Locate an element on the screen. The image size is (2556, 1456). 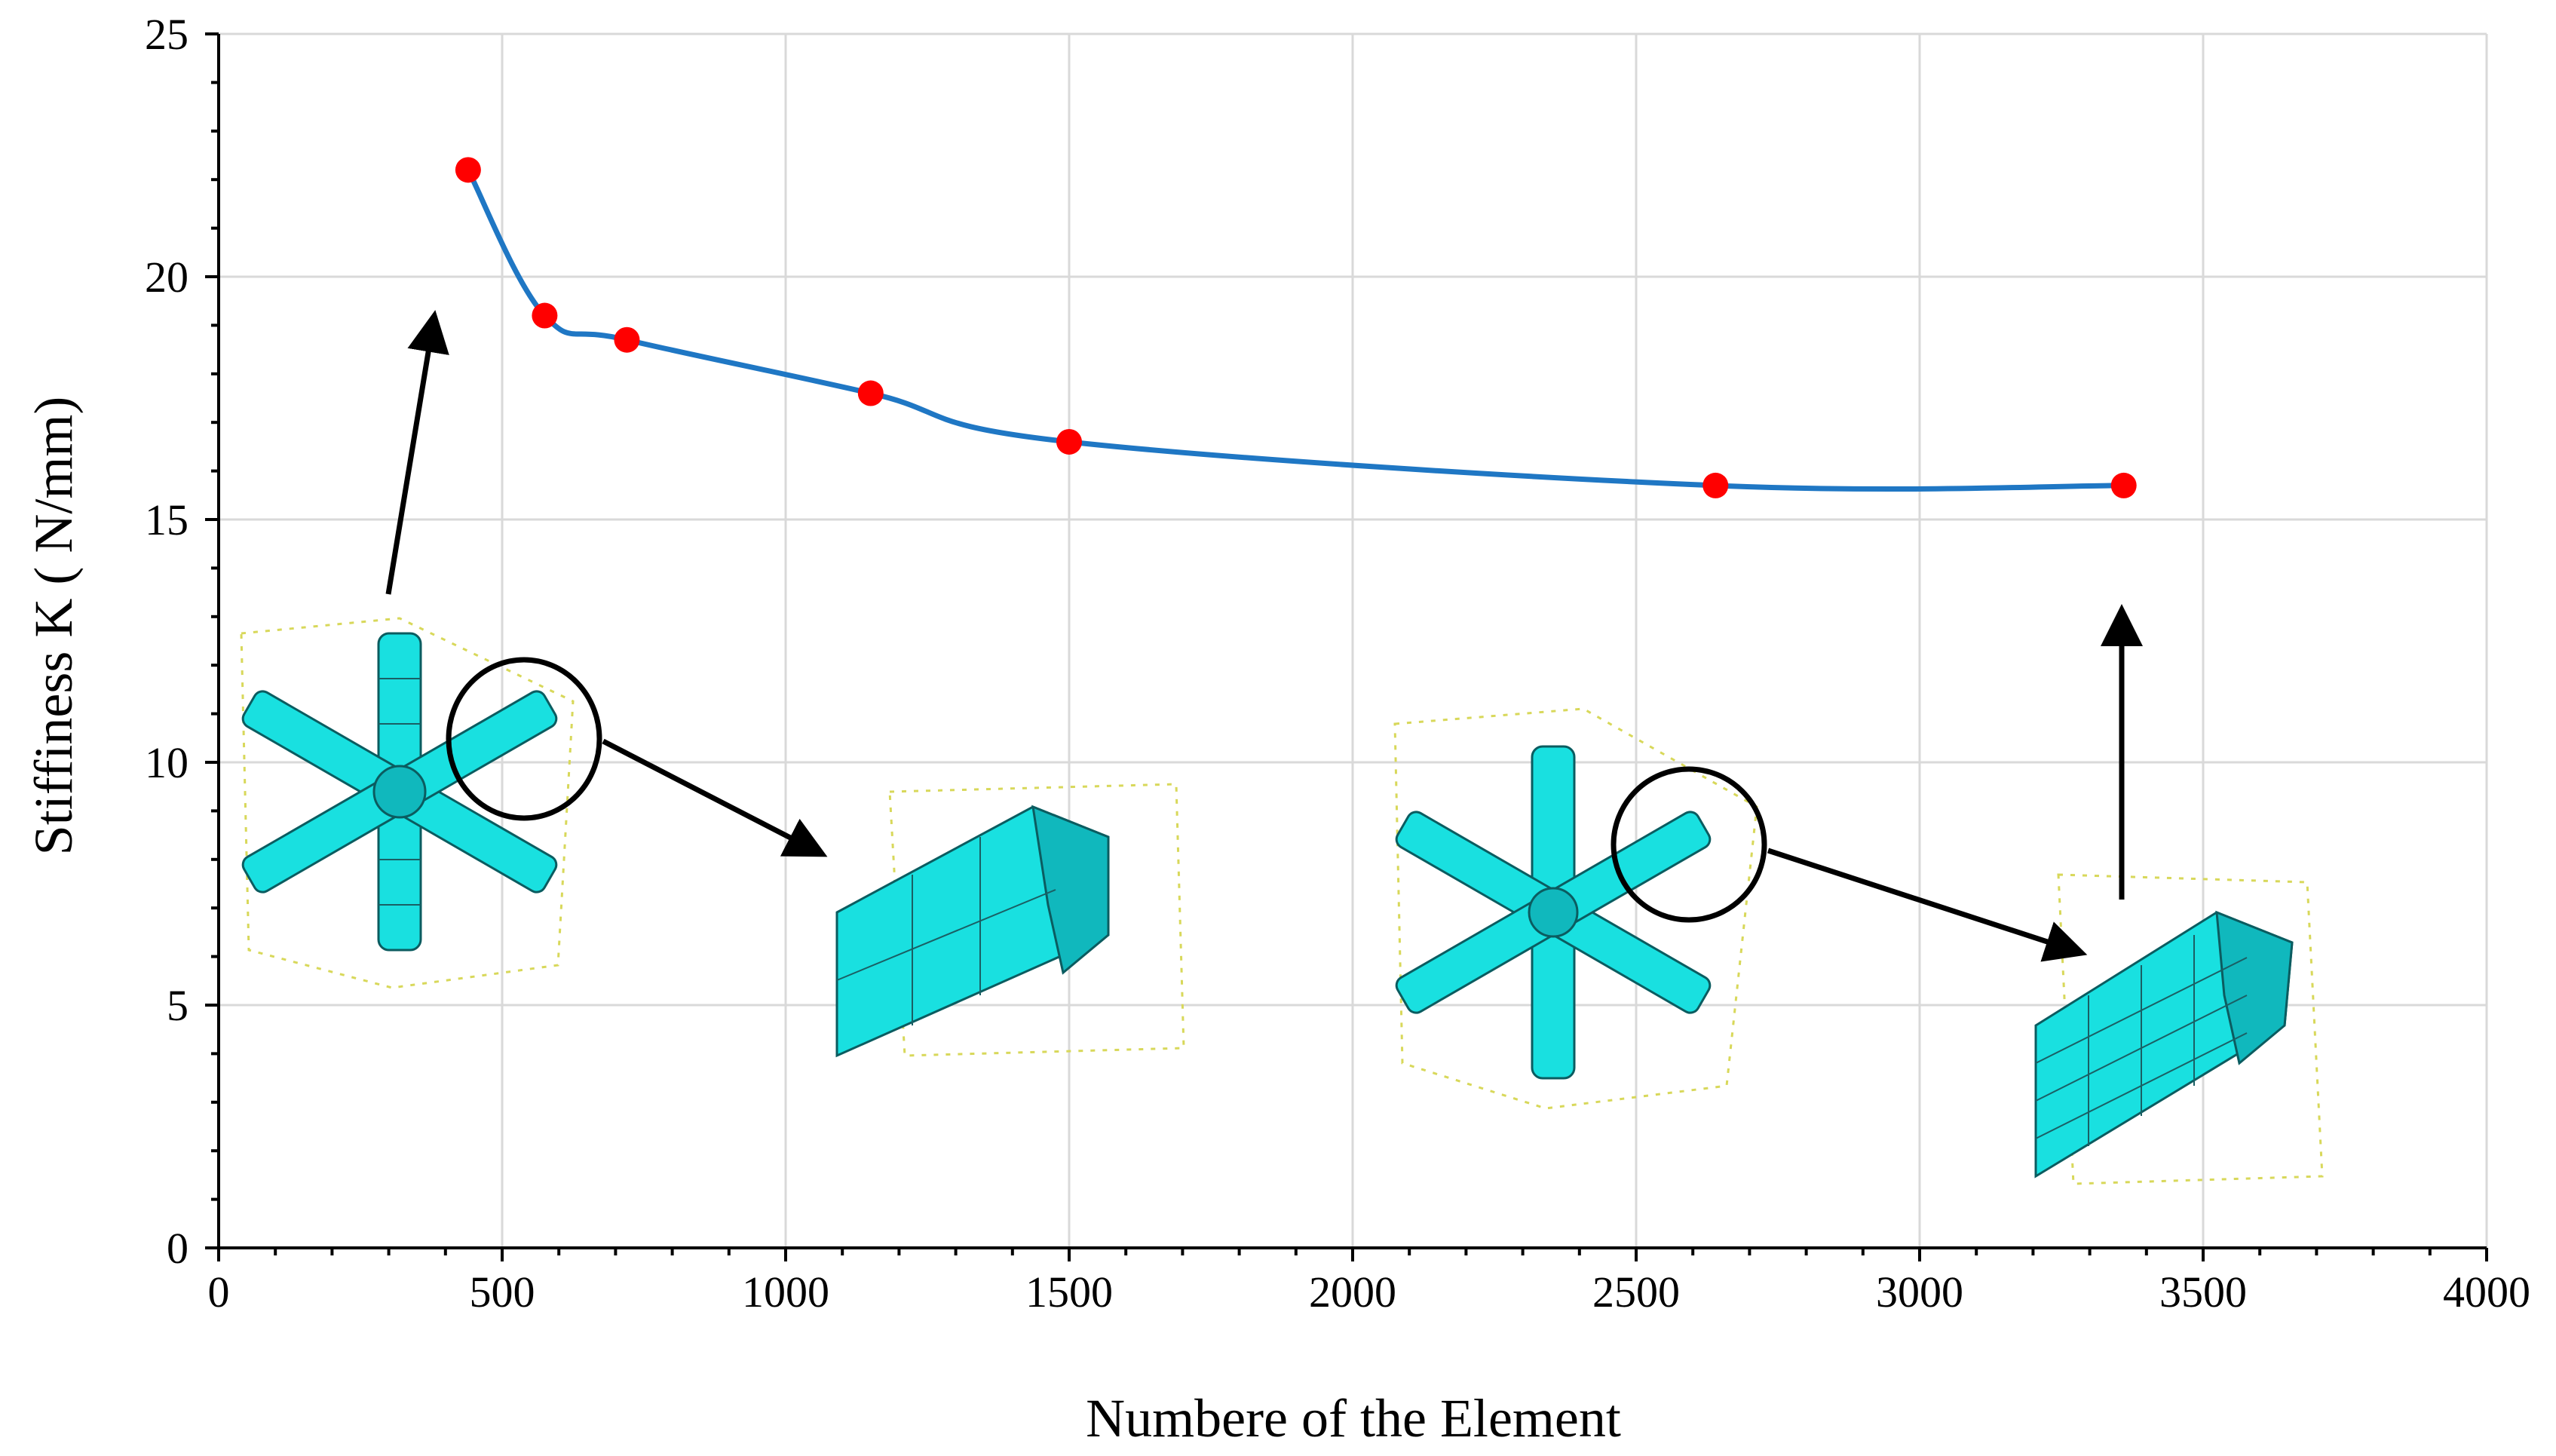
fine-mesh-star-image is located at coordinates (1575, 908).